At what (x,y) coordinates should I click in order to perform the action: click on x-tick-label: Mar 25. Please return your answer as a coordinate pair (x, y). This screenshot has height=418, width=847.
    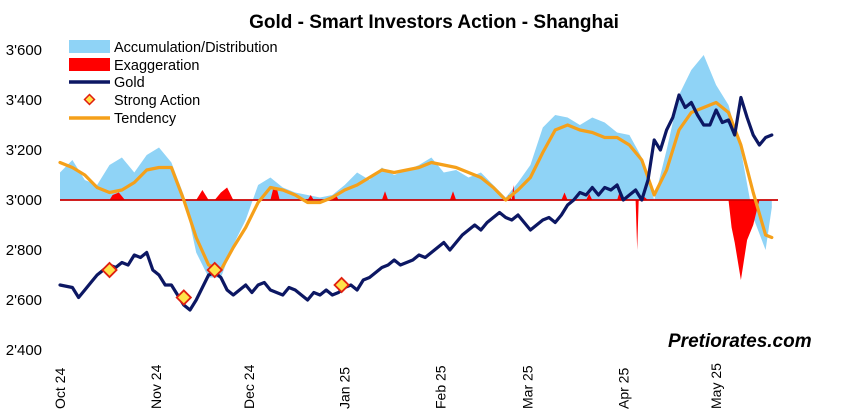
    Looking at the image, I should click on (527, 387).